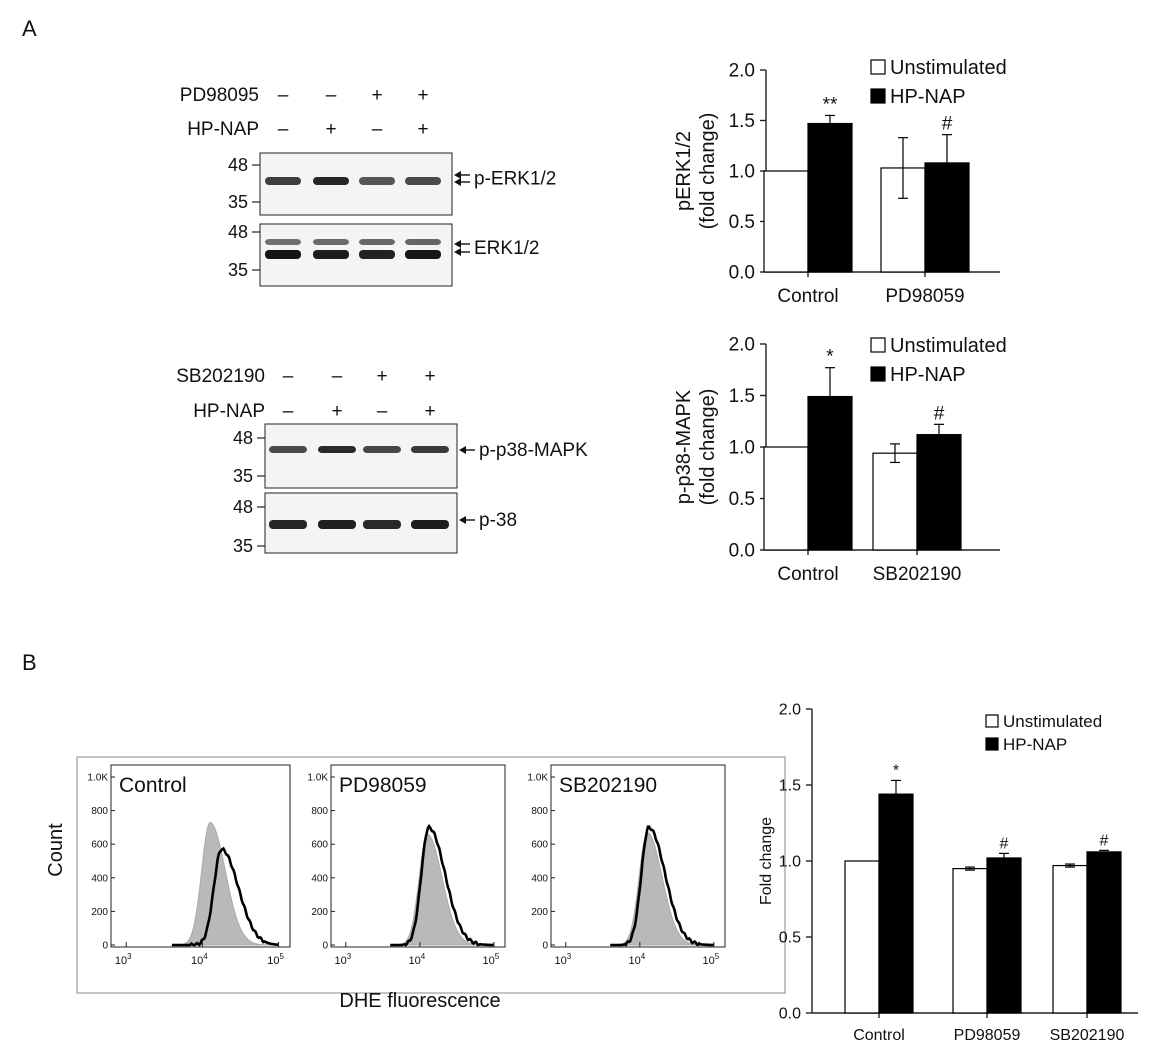 This screenshot has height=1058, width=1165. I want to click on band-label: p-38, so click(498, 520).